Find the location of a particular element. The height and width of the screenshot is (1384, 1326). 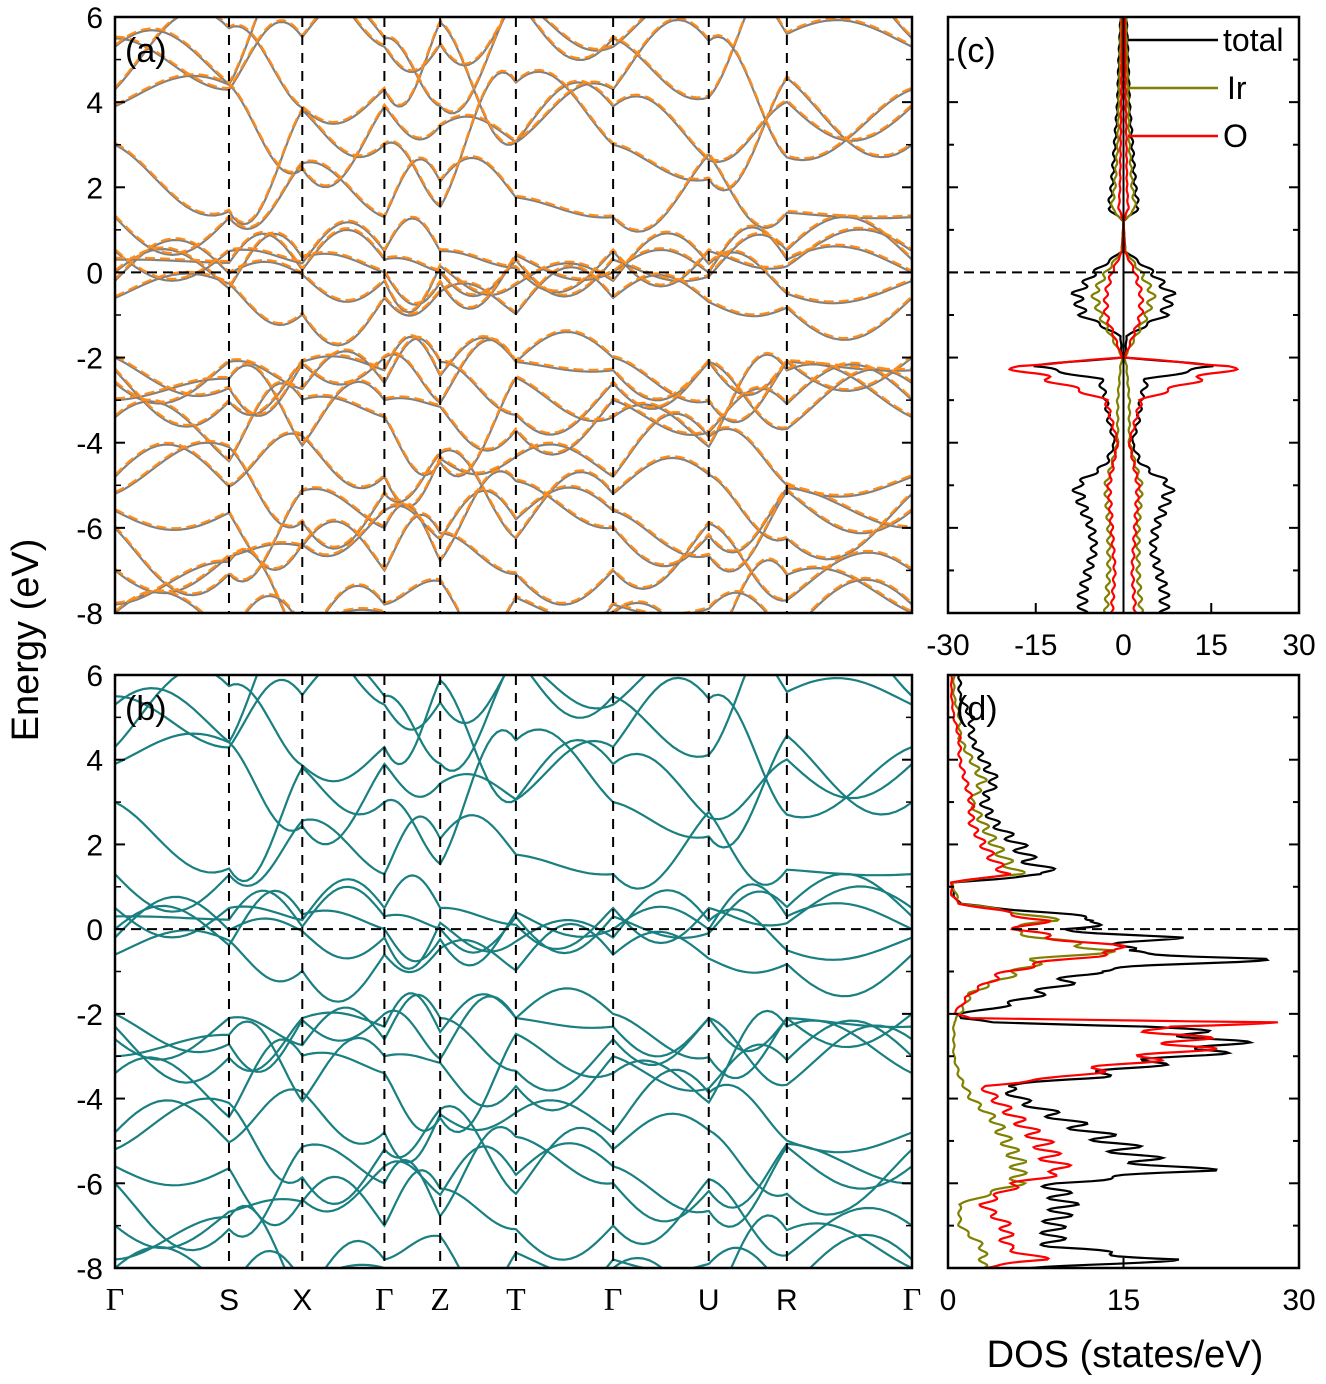

legend: total Ir O is located at coordinates (1205, 88).